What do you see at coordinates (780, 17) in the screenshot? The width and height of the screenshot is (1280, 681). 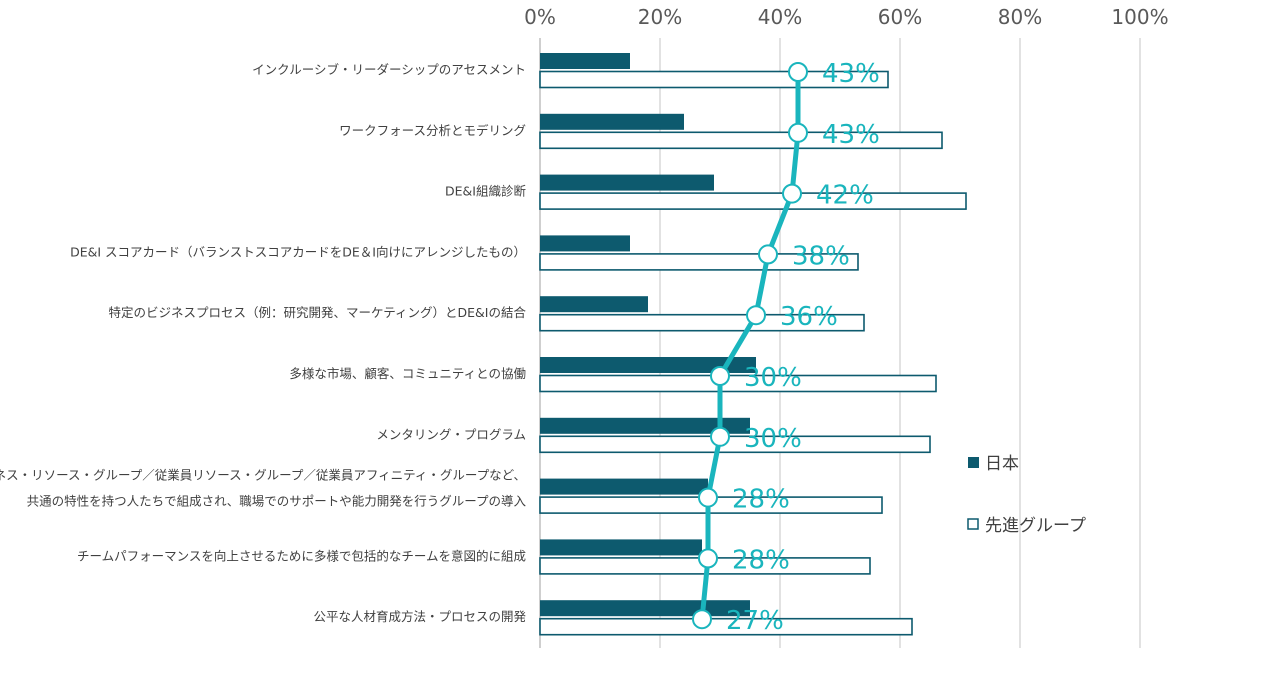 I see `x-tick-label: 40%` at bounding box center [780, 17].